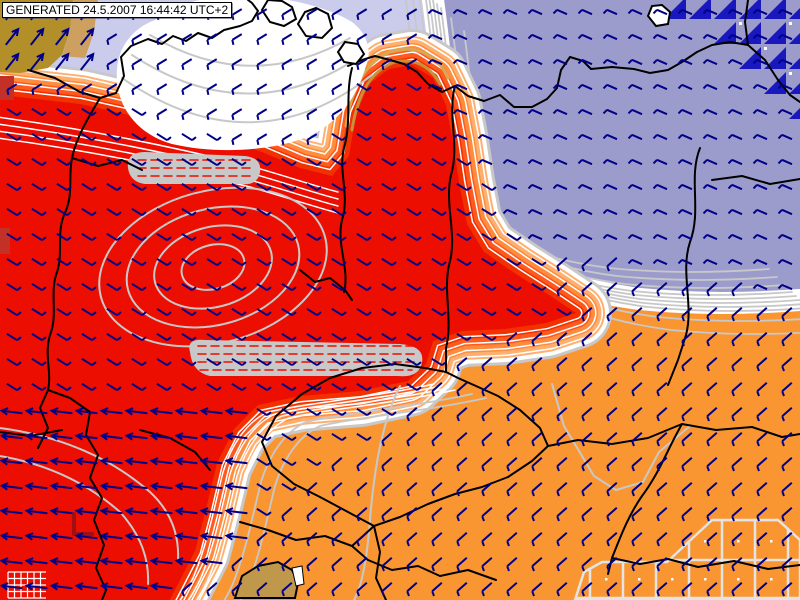 The height and width of the screenshot is (600, 800). What do you see at coordinates (117, 10) in the screenshot?
I see `generated-timestamp: GENERATED 24.5.2007 16:44:42 UTC+2` at bounding box center [117, 10].